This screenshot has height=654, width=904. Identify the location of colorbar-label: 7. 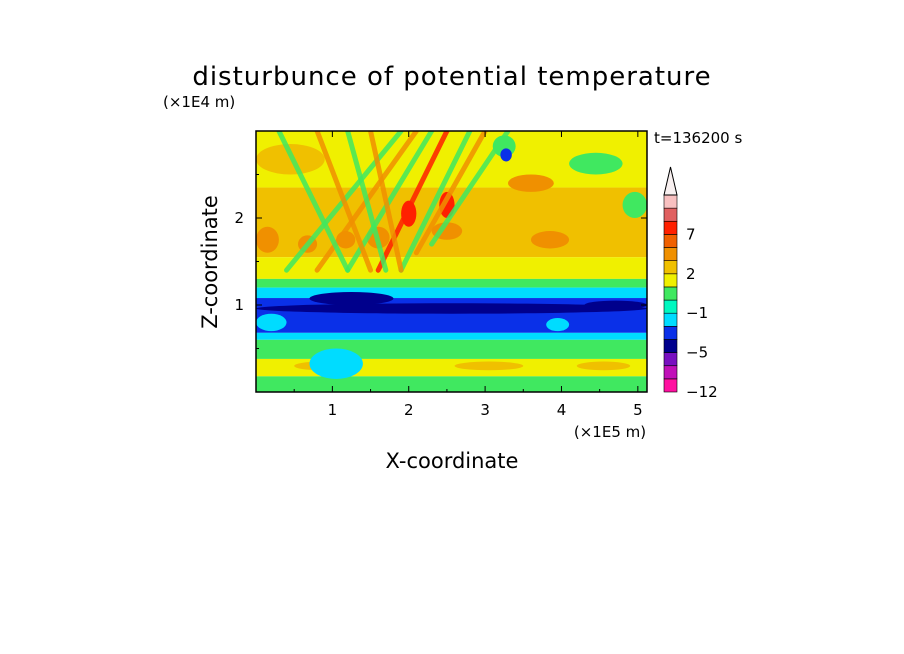
(691, 234).